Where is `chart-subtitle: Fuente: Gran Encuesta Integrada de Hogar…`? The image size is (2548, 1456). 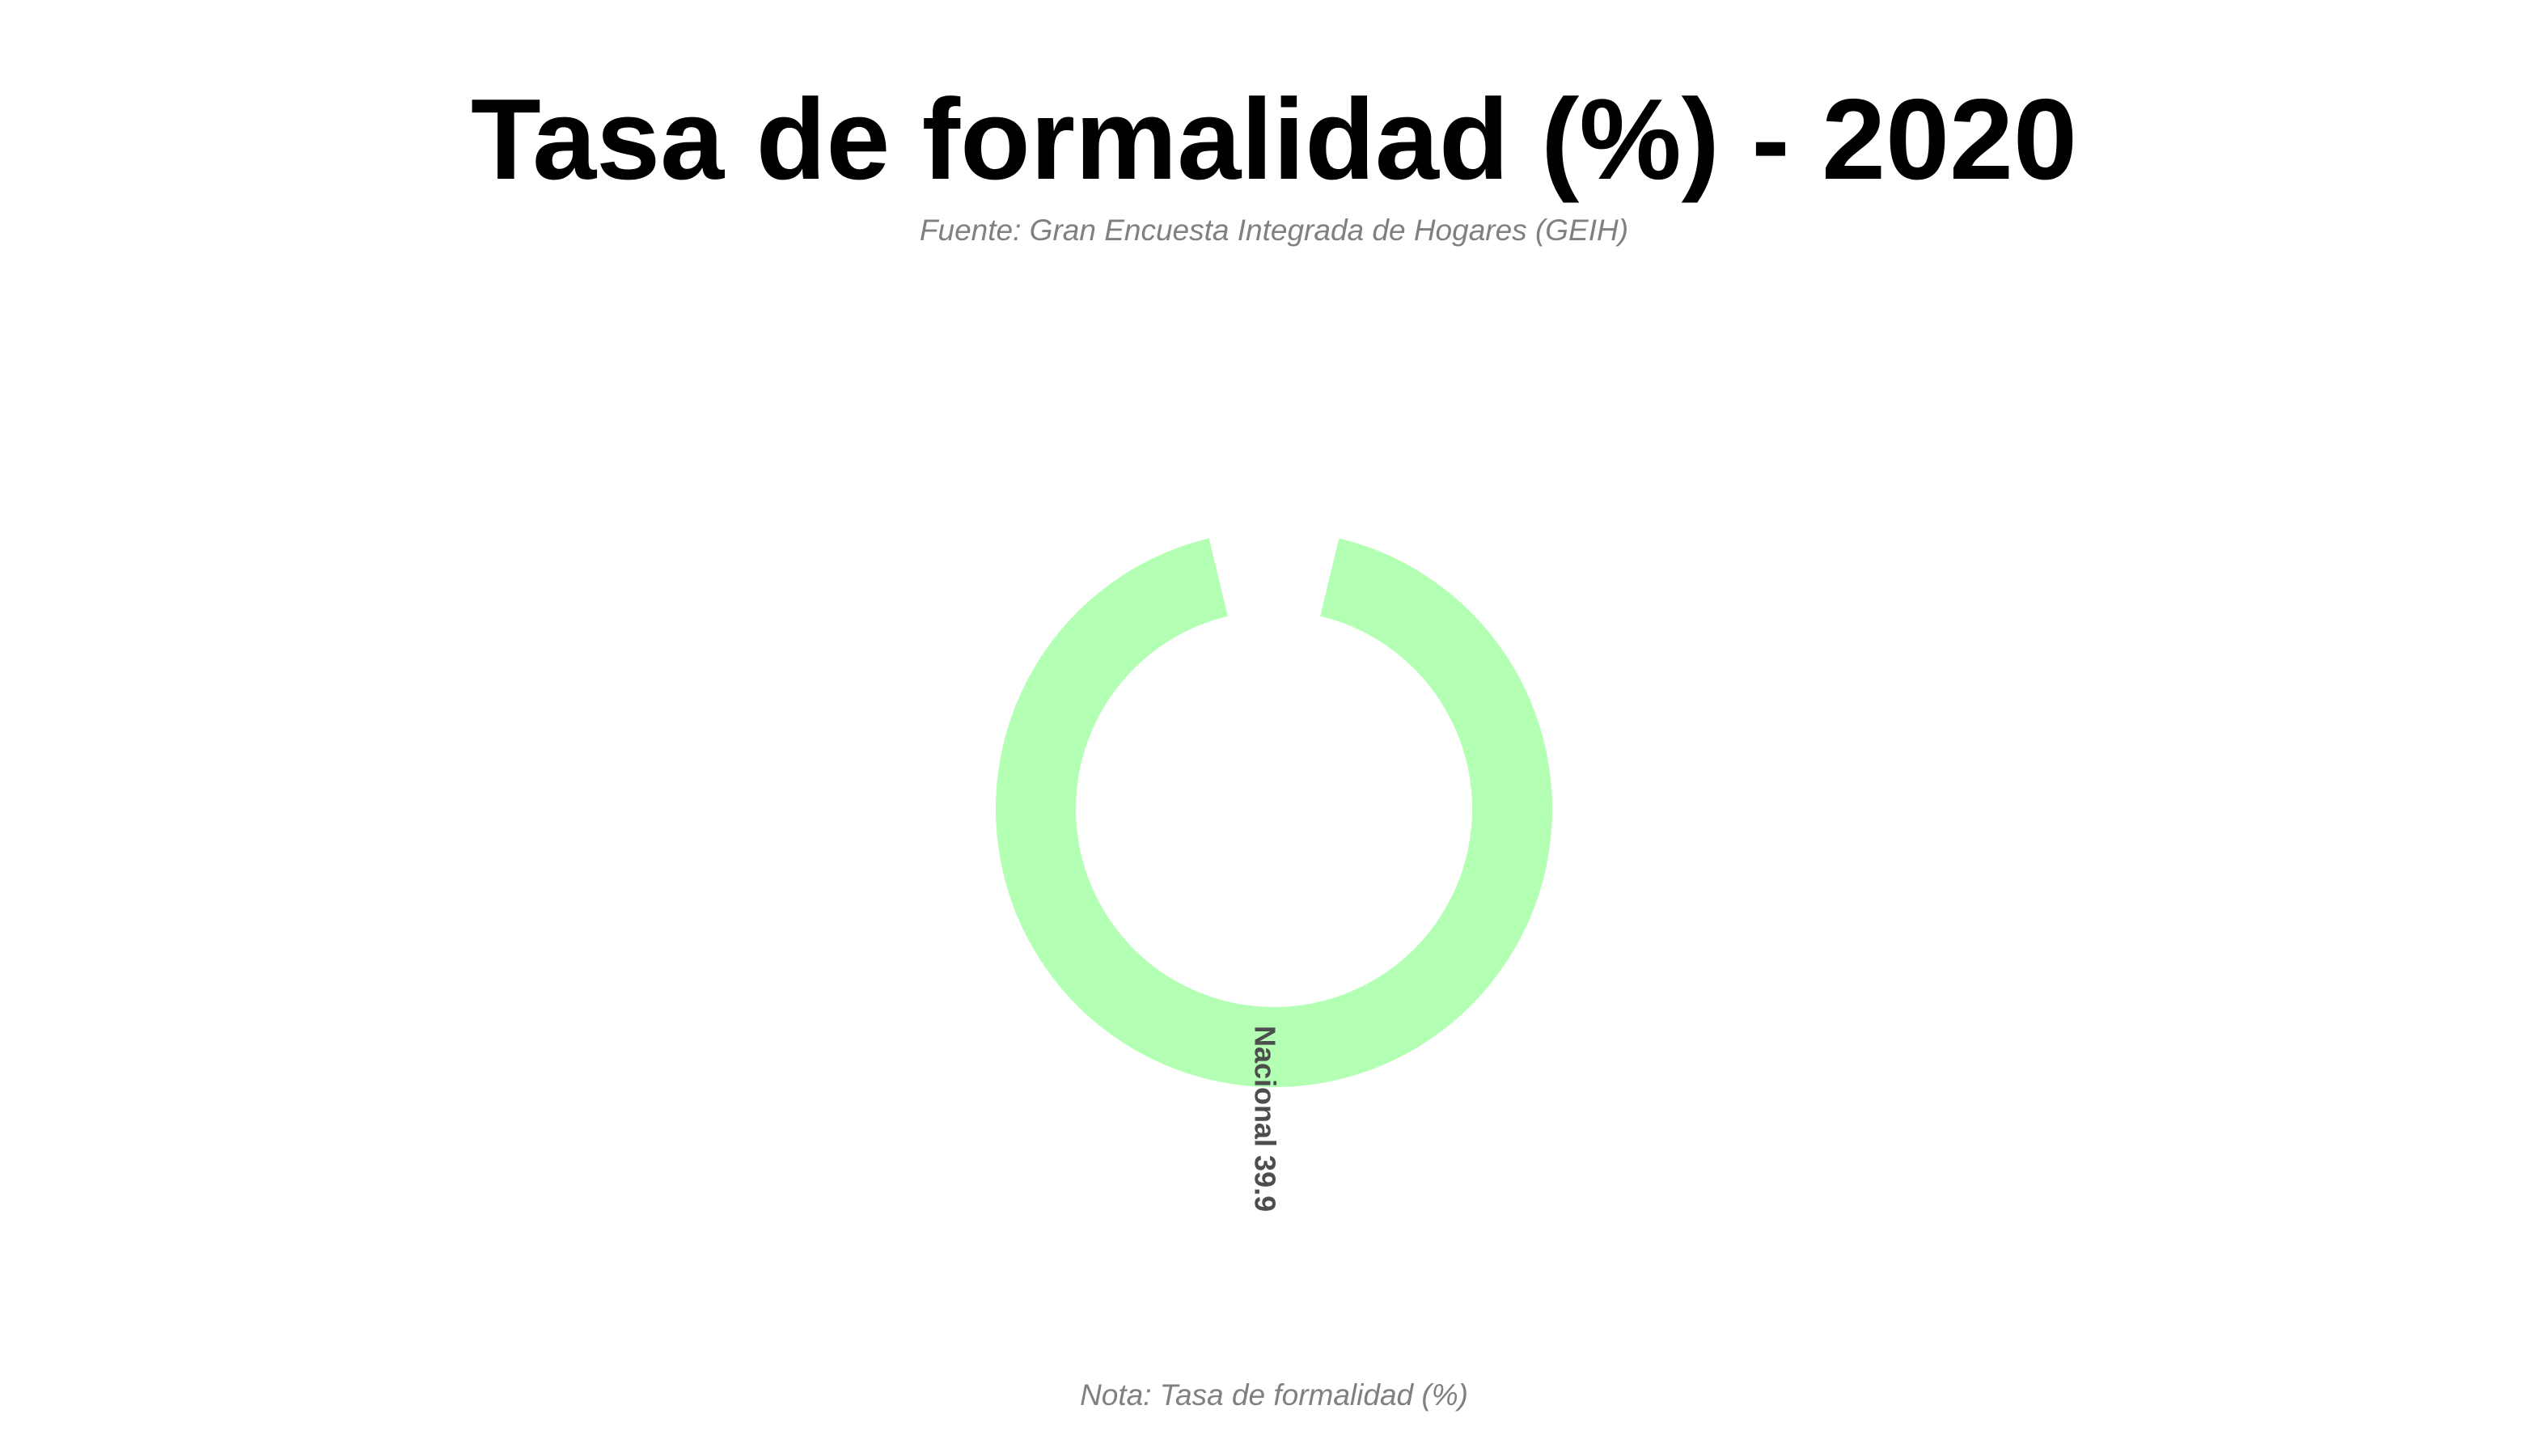
chart-subtitle: Fuente: Gran Encuesta Integrada de Hogar… is located at coordinates (1274, 231).